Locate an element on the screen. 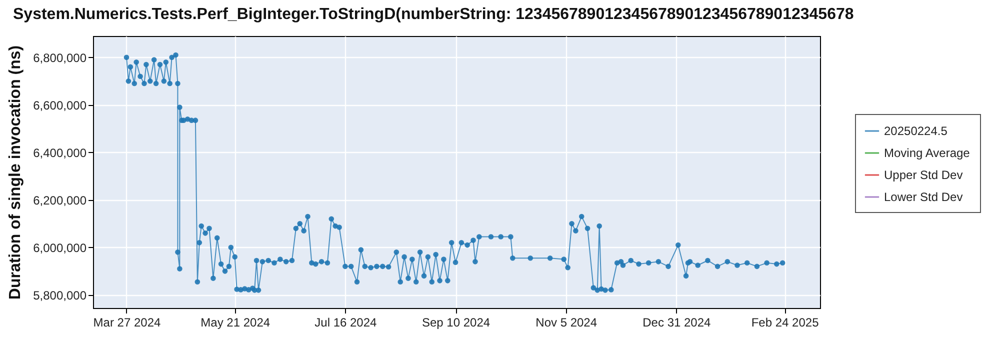  y-tick-label: 6,400,000 is located at coordinates (60, 153).